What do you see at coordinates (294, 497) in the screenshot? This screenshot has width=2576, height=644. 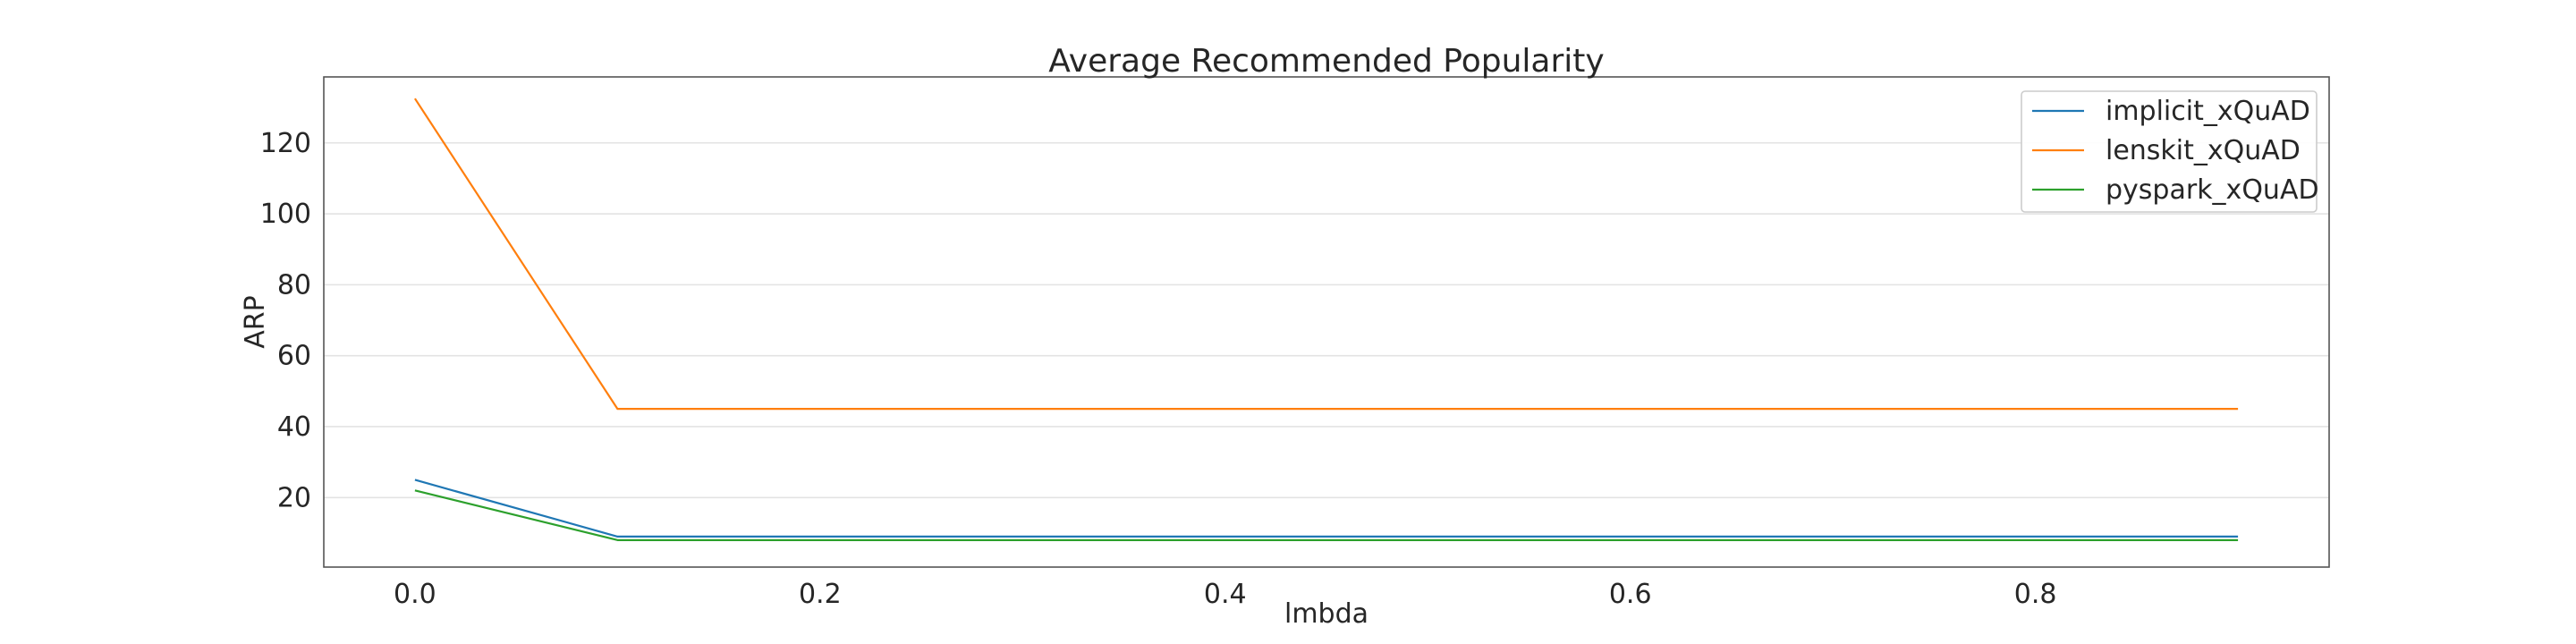 I see `y-tick-label-20: 20` at bounding box center [294, 497].